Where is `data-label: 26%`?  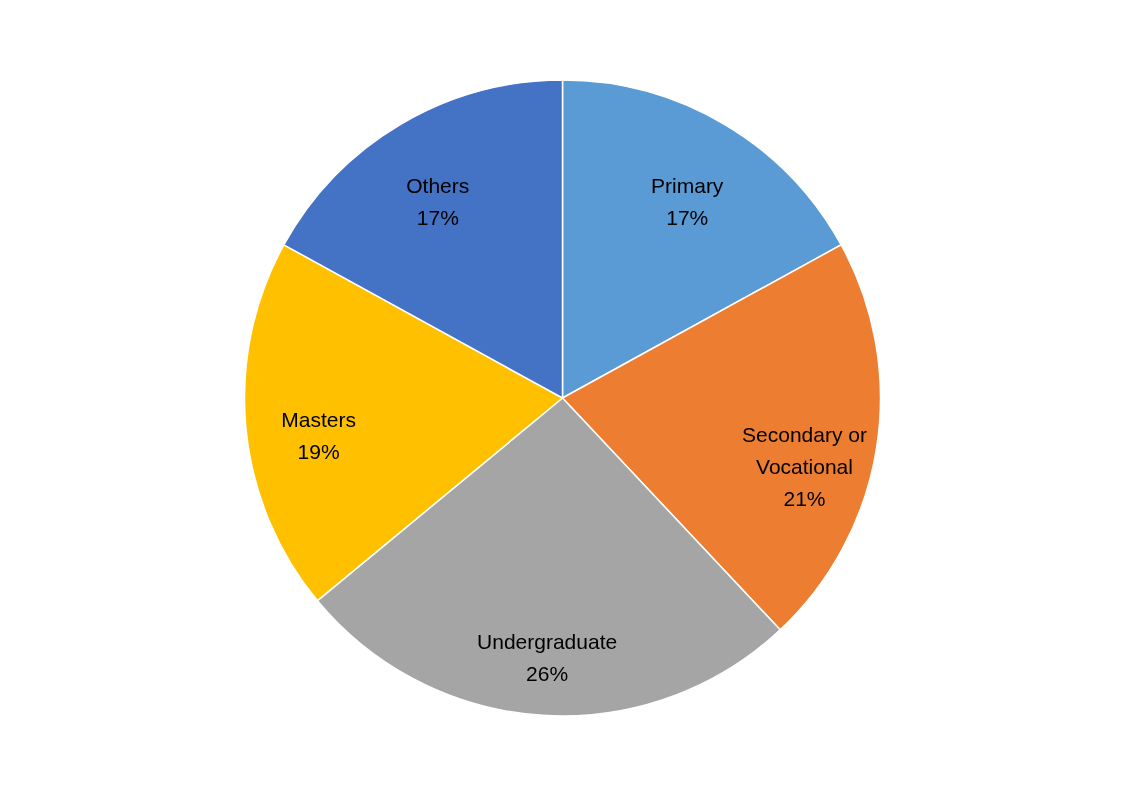 data-label: 26% is located at coordinates (547, 673).